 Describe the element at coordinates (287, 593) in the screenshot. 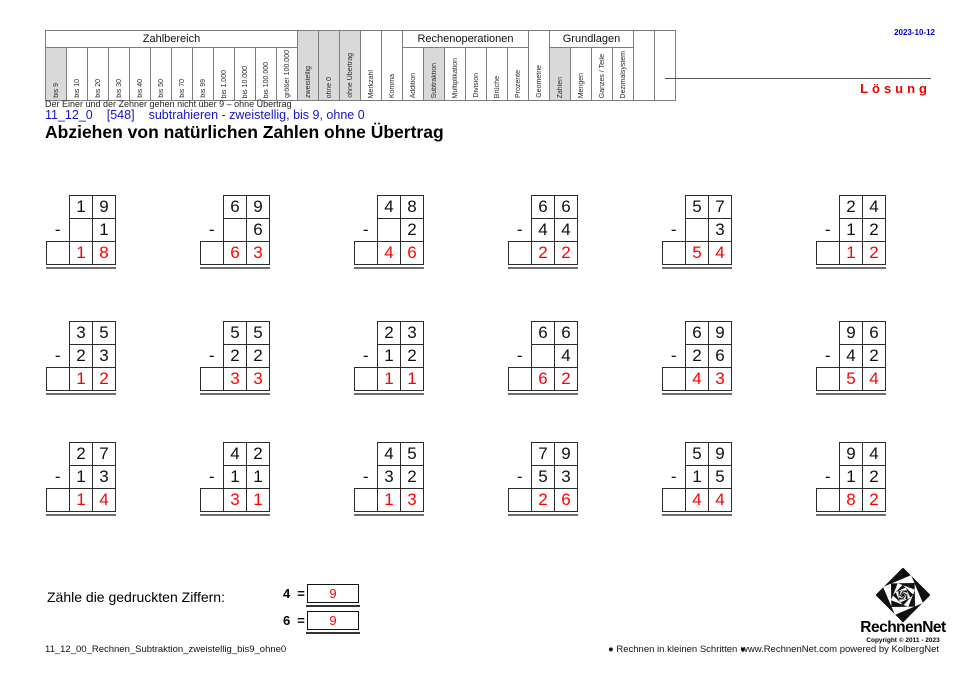

I see `counted-digit: 4` at that location.